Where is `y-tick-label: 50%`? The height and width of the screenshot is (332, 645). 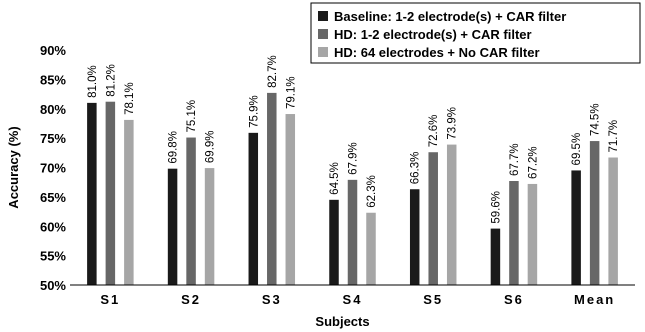 y-tick-label: 50% is located at coordinates (53, 285).